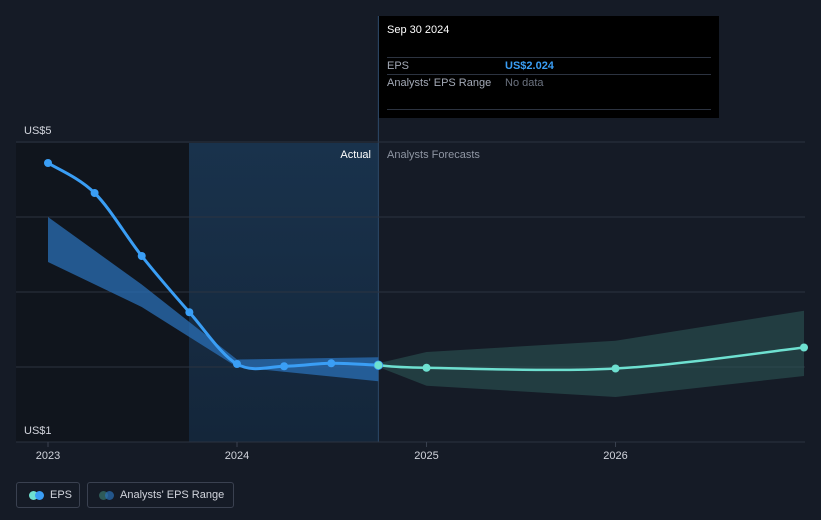 The height and width of the screenshot is (520, 821). I want to click on eps-swatch-icon, so click(33, 495).